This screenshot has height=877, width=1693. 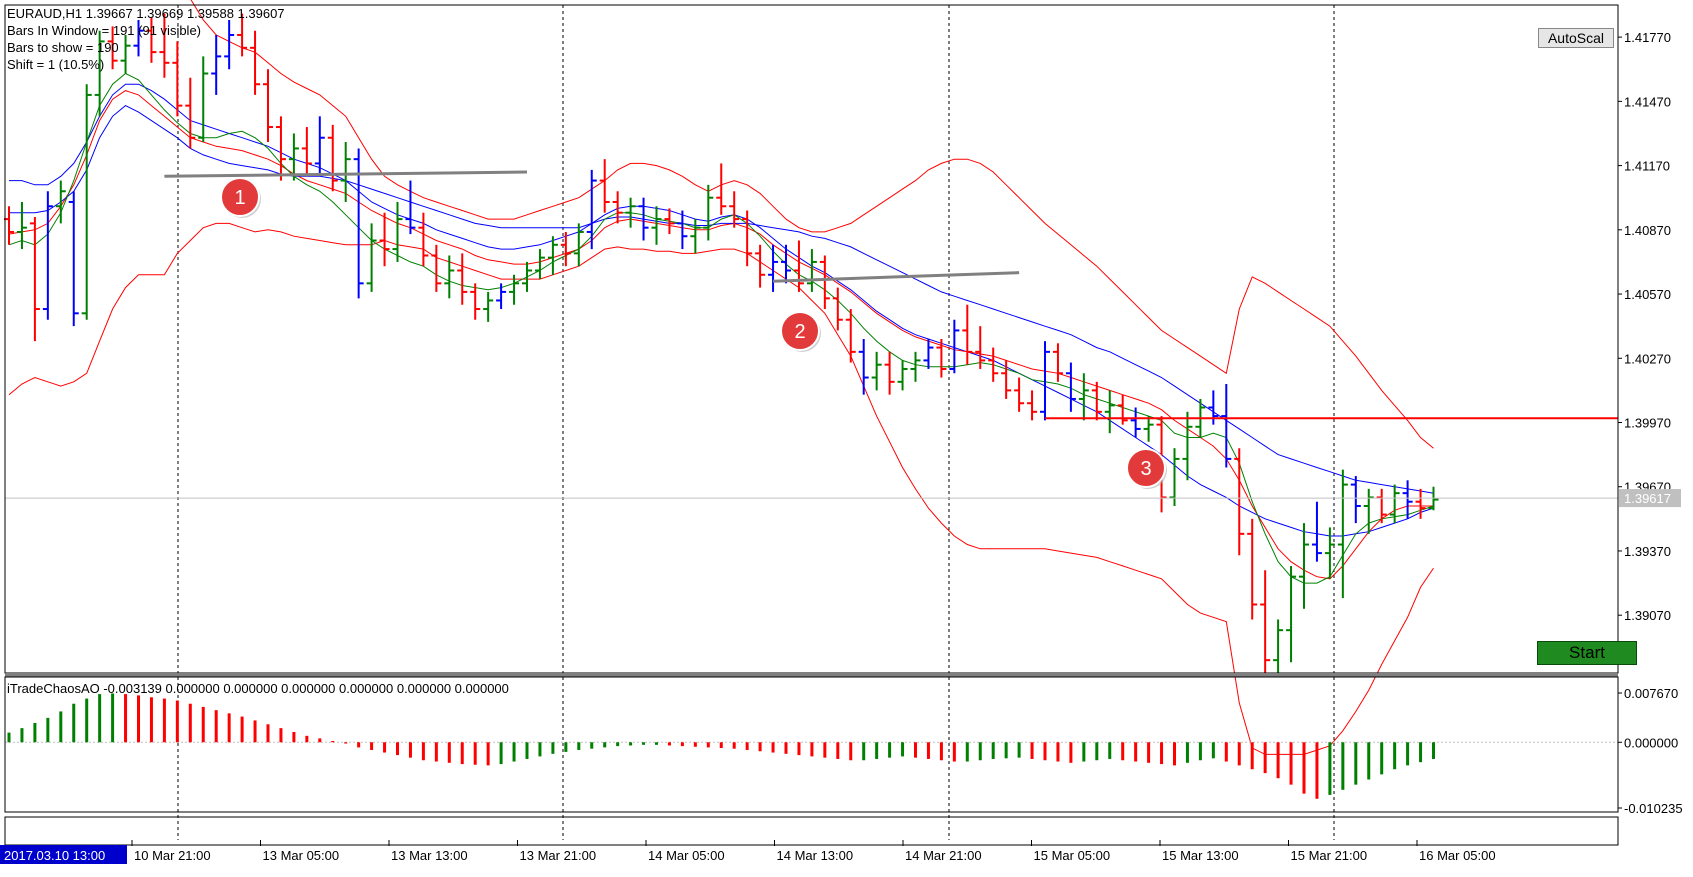 What do you see at coordinates (1587, 653) in the screenshot?
I see `start-button: Start` at bounding box center [1587, 653].